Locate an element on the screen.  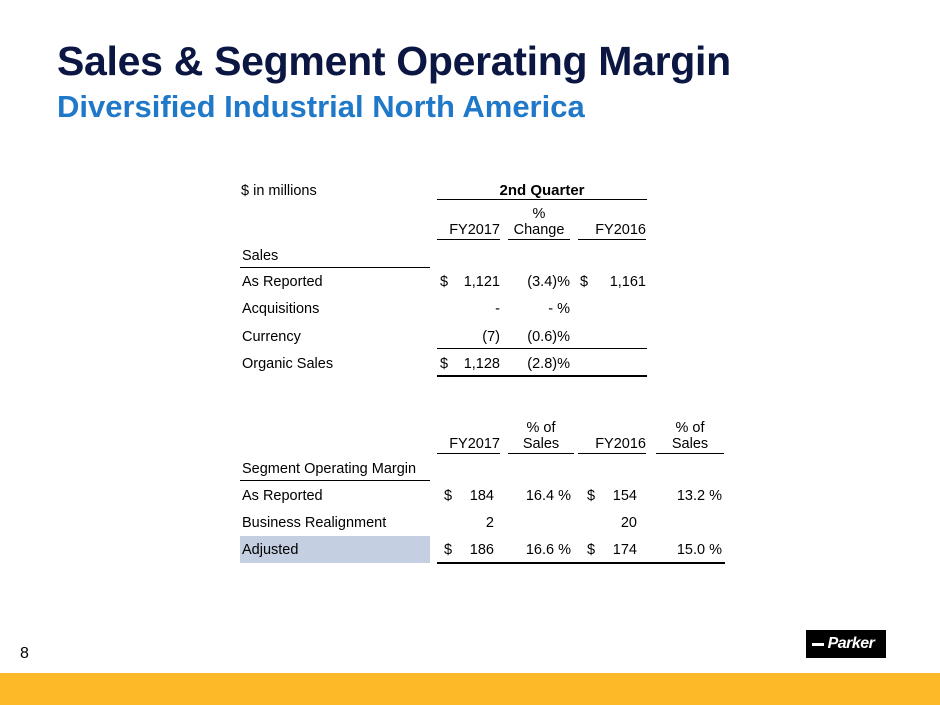
value-fy2017: - is located at coordinates (497, 309).